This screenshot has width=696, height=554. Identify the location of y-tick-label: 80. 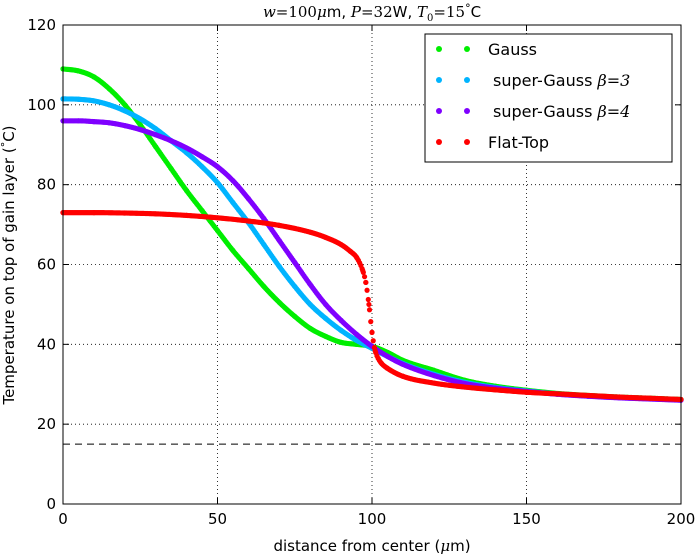
(46, 185).